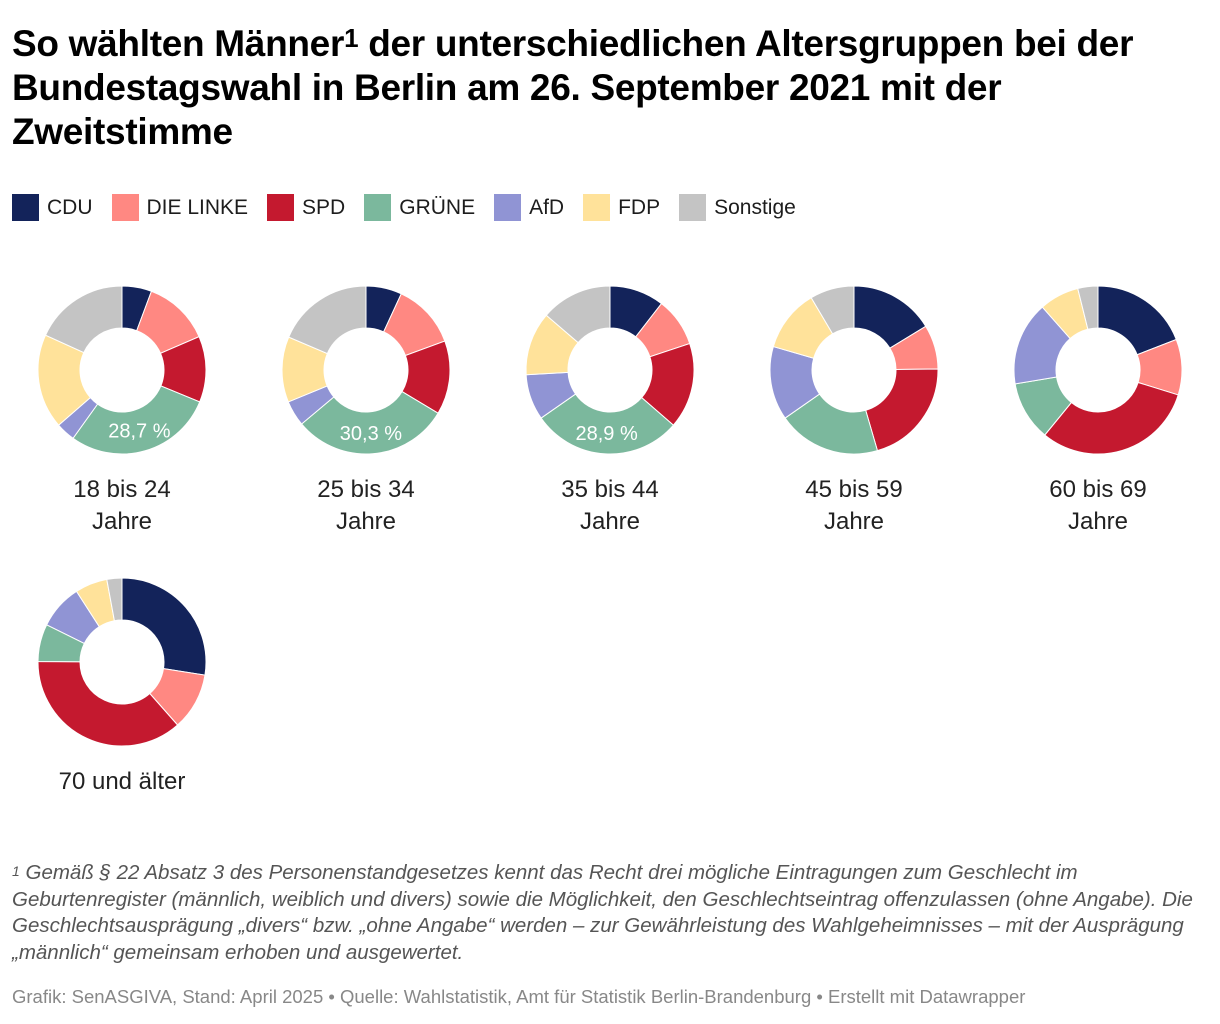  What do you see at coordinates (178, 43) in the screenshot?
I see `title-text: So wählten Männer` at bounding box center [178, 43].